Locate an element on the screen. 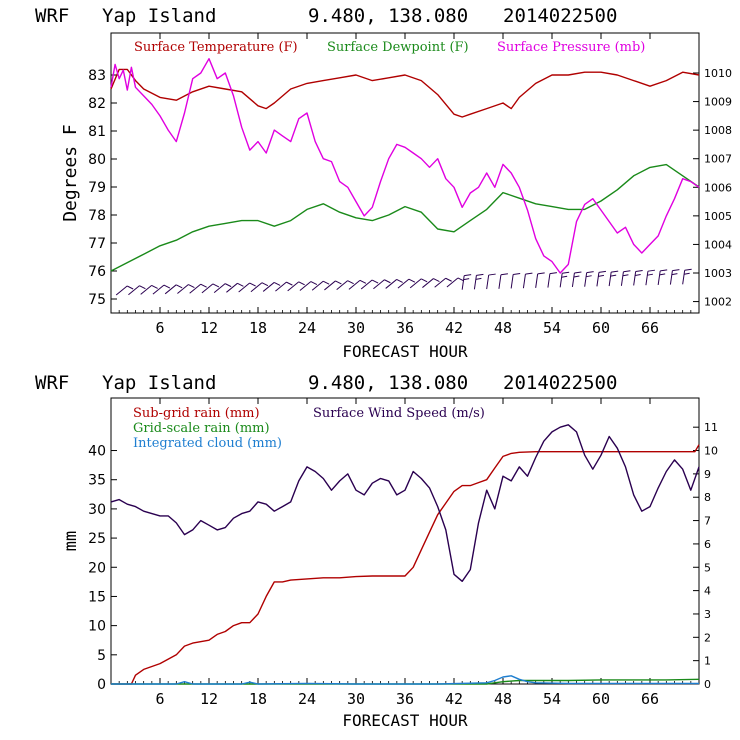 The height and width of the screenshot is (740, 740). top-y-tick-label: 81 is located at coordinates (97, 132).